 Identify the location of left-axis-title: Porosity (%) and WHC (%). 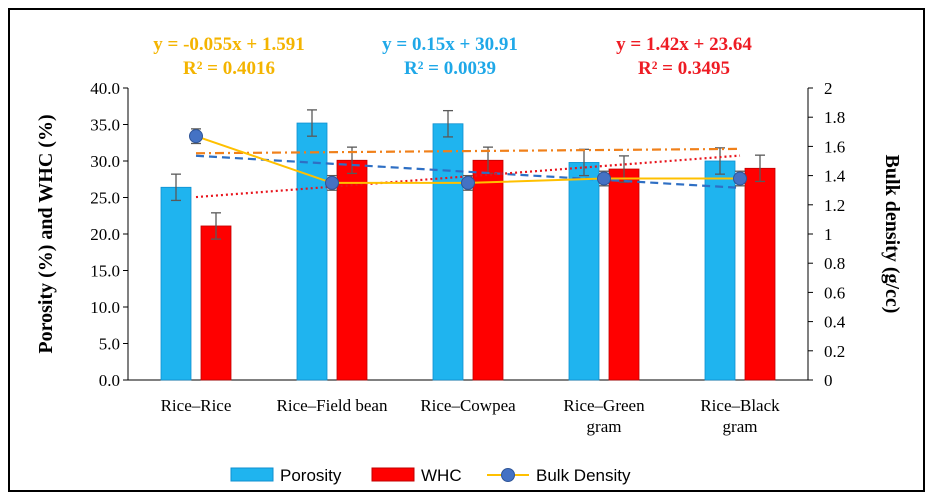
(46, 233).